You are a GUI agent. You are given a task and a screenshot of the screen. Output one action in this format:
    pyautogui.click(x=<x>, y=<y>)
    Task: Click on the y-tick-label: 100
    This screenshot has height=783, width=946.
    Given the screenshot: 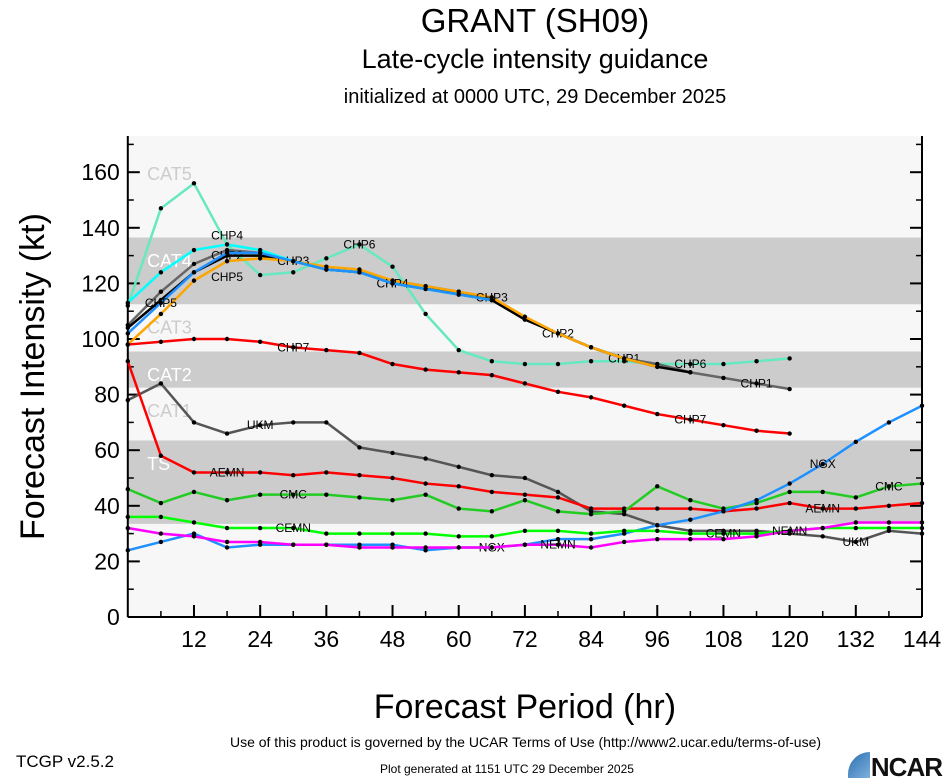 What is the action you would take?
    pyautogui.click(x=100, y=339)
    